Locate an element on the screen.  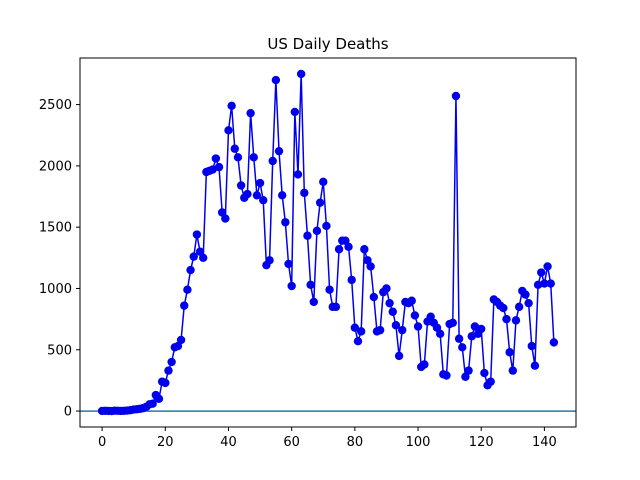
chart-title: US Daily Deaths is located at coordinates (327, 44).